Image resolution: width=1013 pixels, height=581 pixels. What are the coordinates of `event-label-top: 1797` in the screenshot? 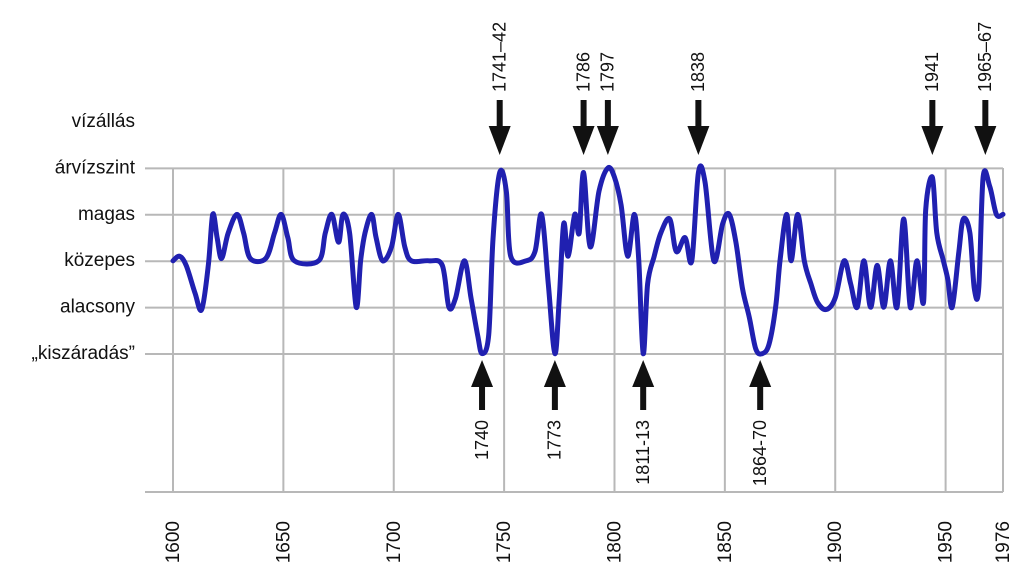 It's located at (608, 72).